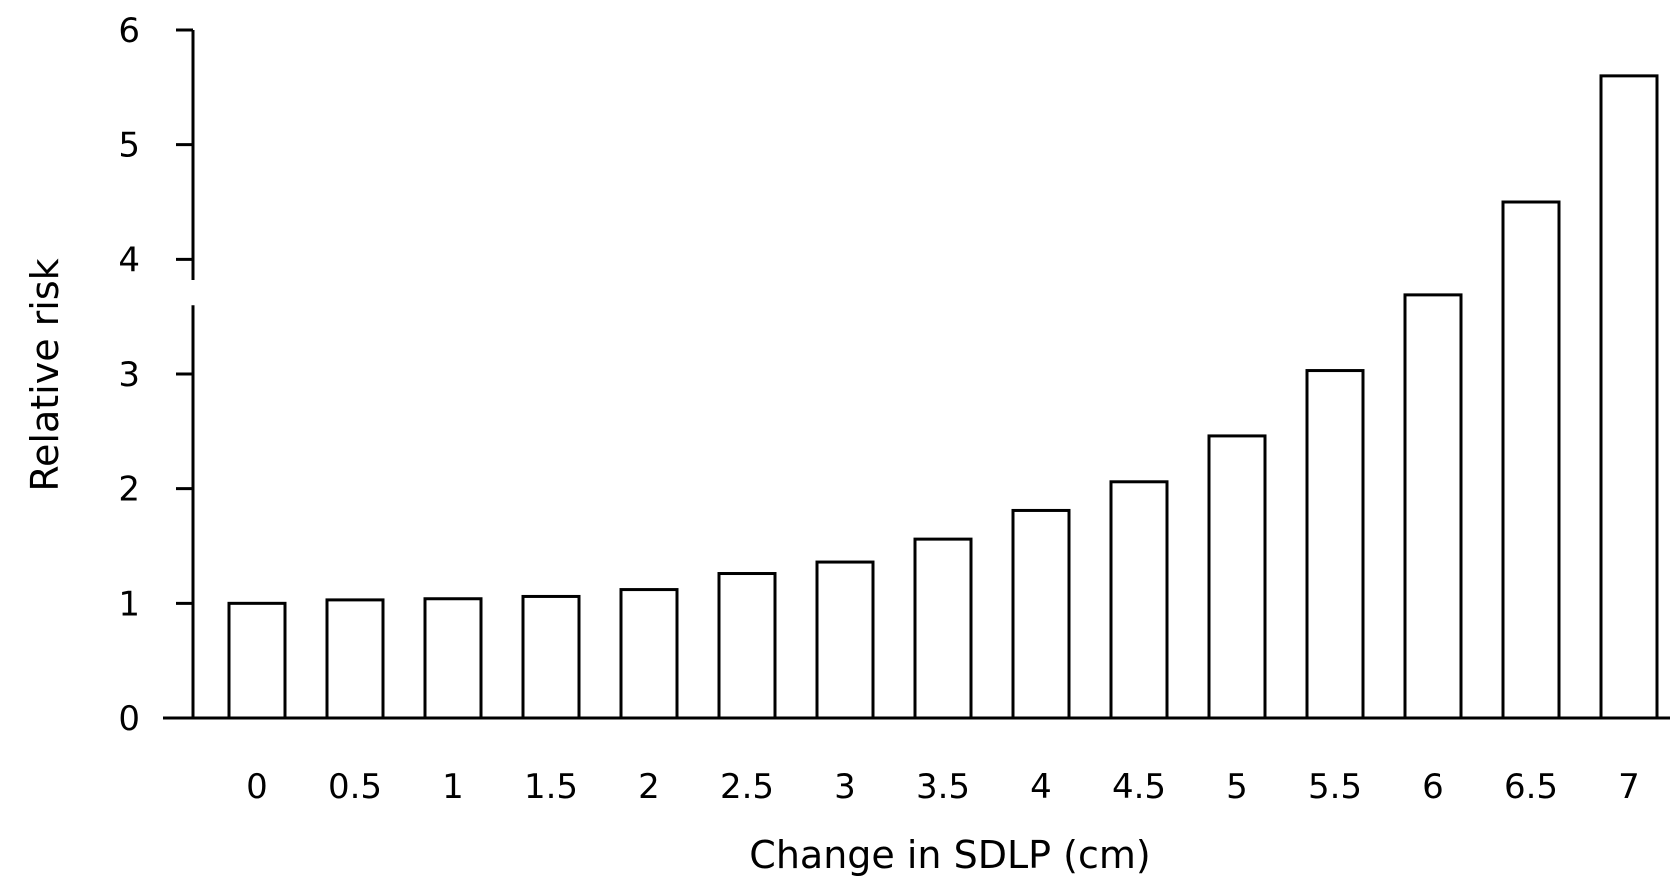 The height and width of the screenshot is (876, 1677). Describe the element at coordinates (355, 787) in the screenshot. I see `x-tick-label: 0.5` at that location.